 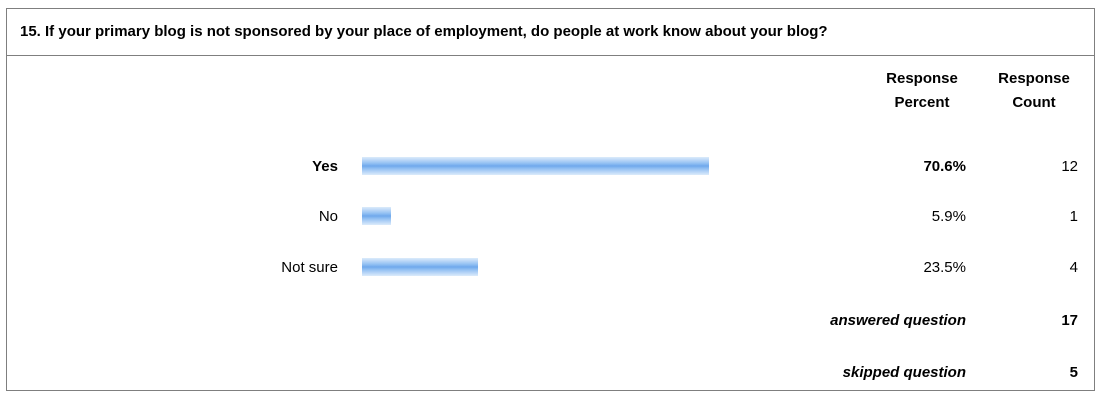 What do you see at coordinates (1073, 372) in the screenshot?
I see `skipped-question-value: 5` at bounding box center [1073, 372].